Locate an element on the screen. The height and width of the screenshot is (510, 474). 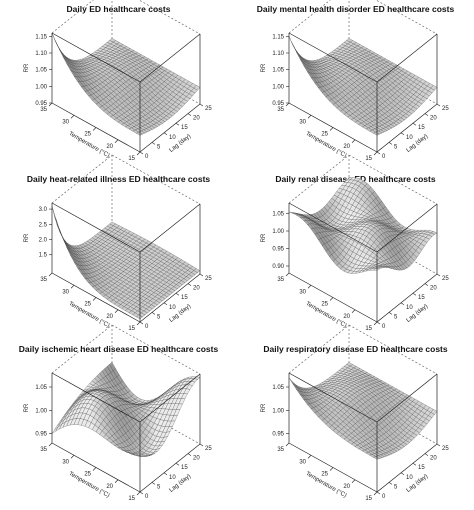
z-tick-label: 1.5 is located at coordinates (43, 256).